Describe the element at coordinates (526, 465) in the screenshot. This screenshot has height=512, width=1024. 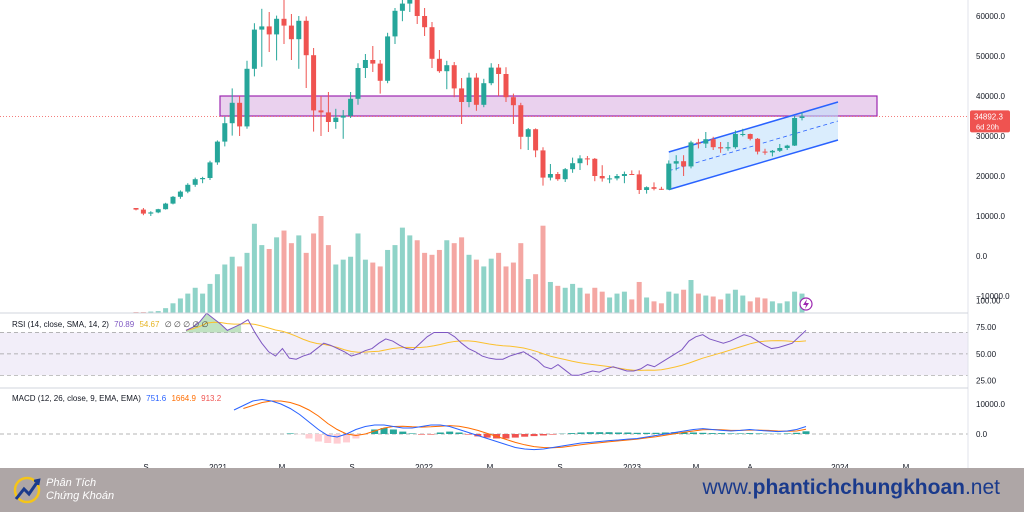
I see `time-axis: S 2021 M S 2022 M S 2023 M A 2024 M` at that location.